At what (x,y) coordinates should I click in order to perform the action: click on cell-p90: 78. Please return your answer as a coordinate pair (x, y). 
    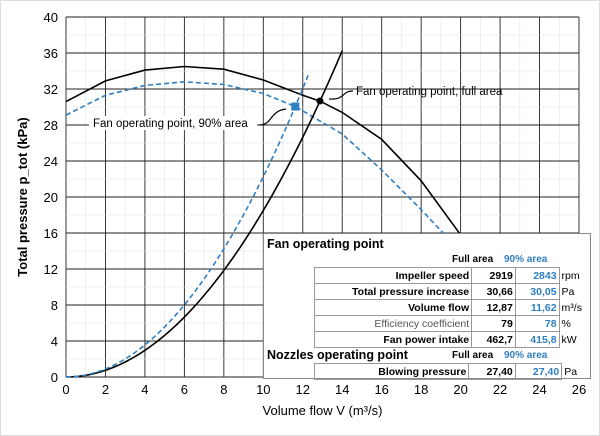
    Looking at the image, I should click on (537, 323).